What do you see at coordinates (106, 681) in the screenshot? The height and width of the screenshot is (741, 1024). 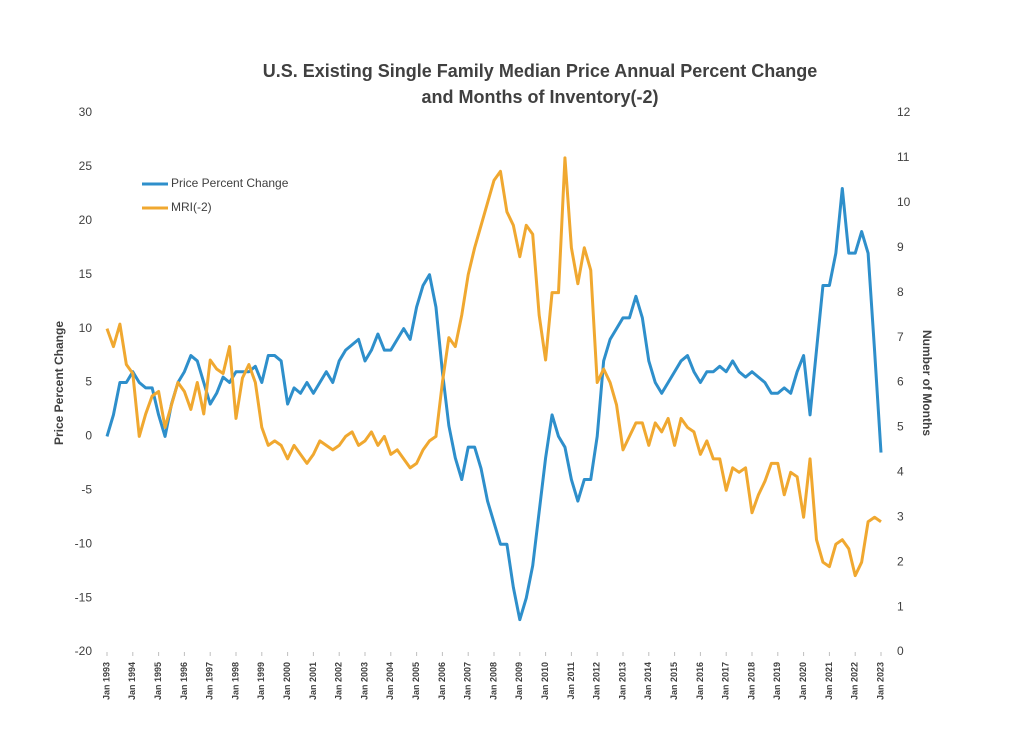 I see `x-tick-label: Jan 1993` at bounding box center [106, 681].